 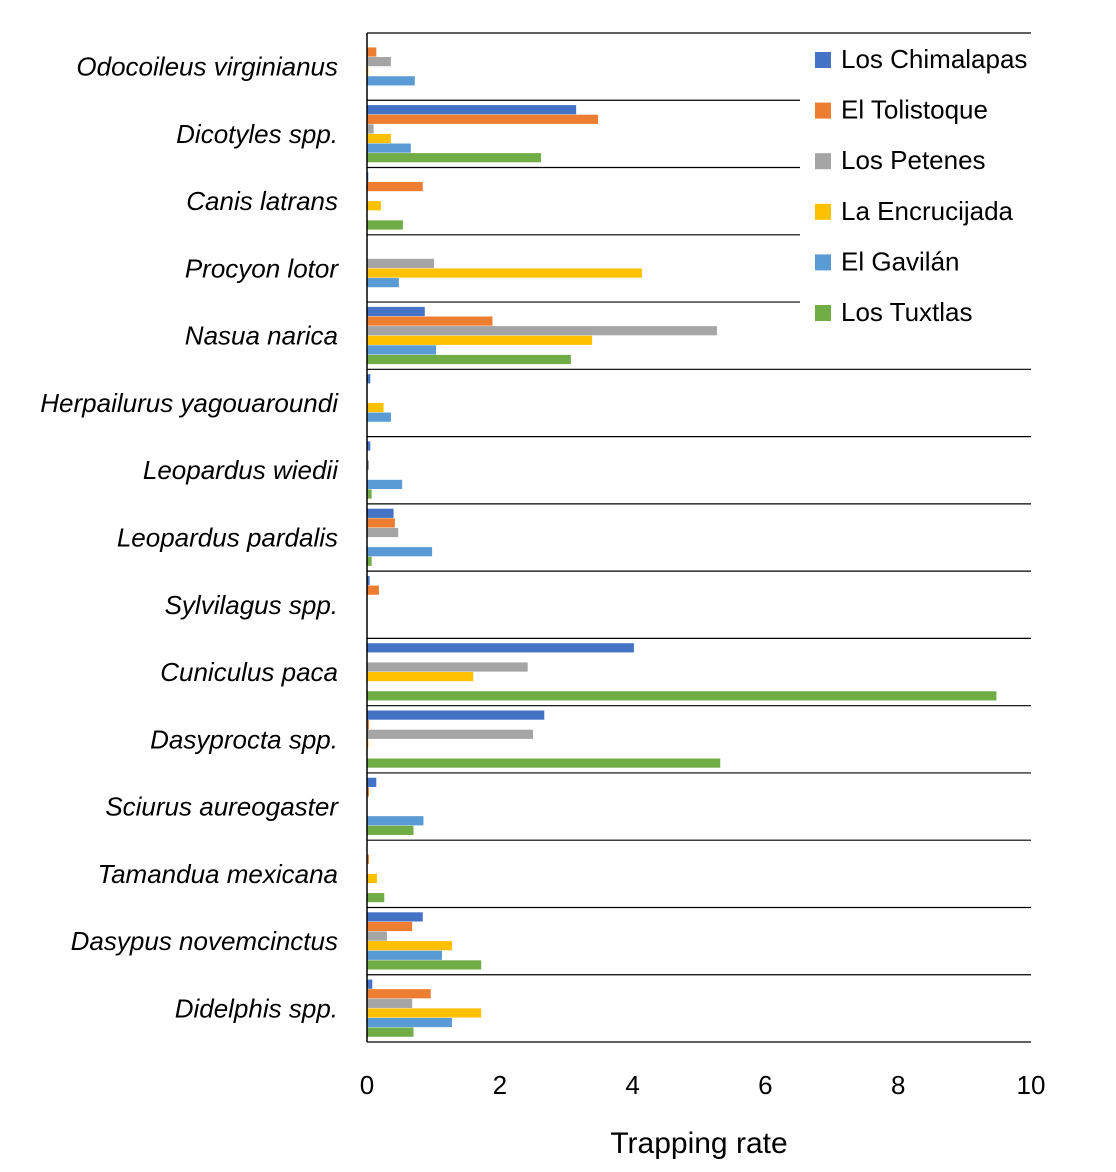 I want to click on category-label: Cuniculus paca, so click(x=249, y=672).